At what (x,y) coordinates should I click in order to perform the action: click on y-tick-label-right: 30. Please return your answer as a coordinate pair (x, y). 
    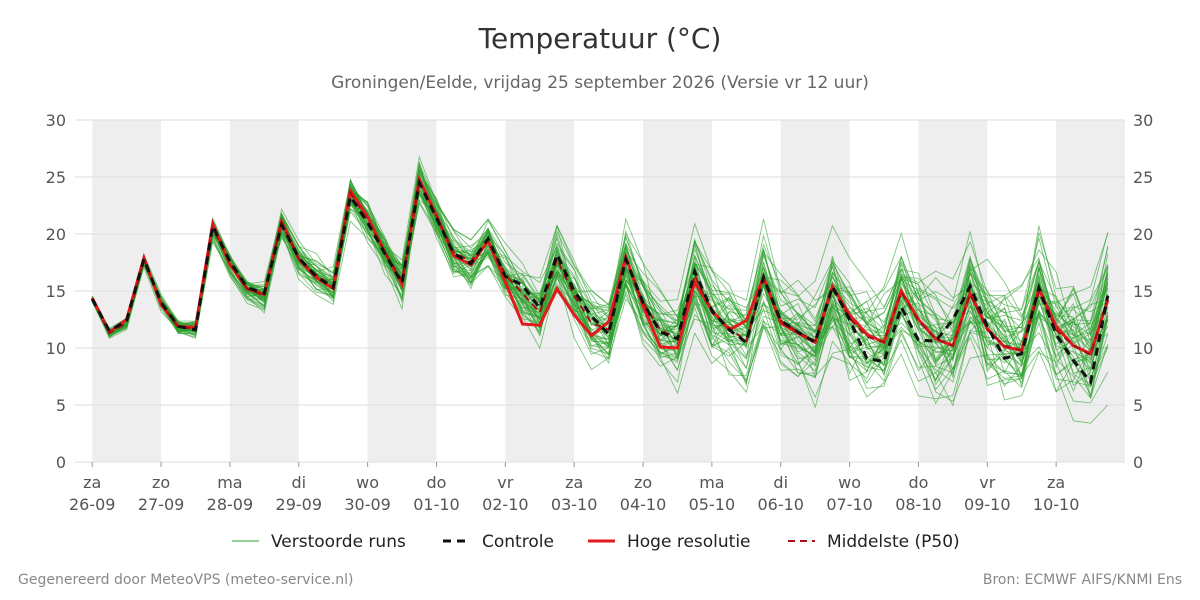
    Looking at the image, I should click on (1143, 120).